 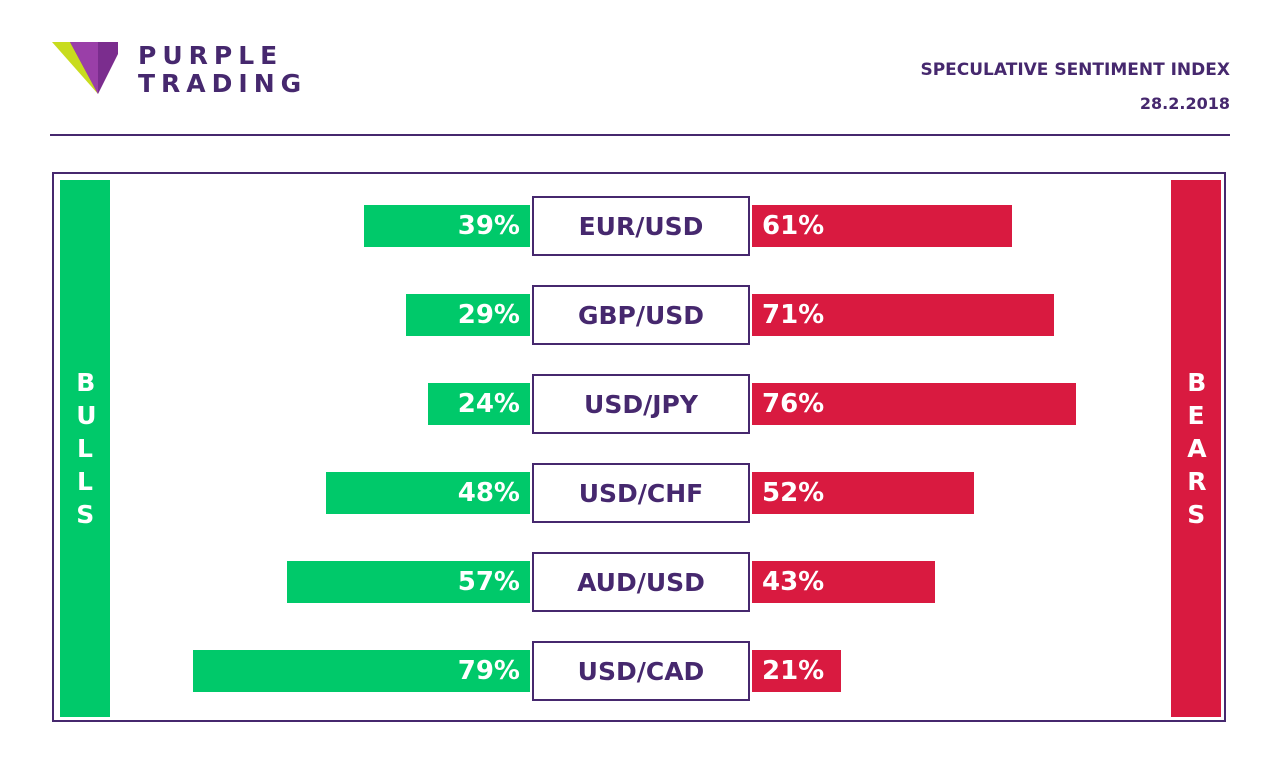 I want to click on currency-pair-label: USD/CHF, so click(x=641, y=493).